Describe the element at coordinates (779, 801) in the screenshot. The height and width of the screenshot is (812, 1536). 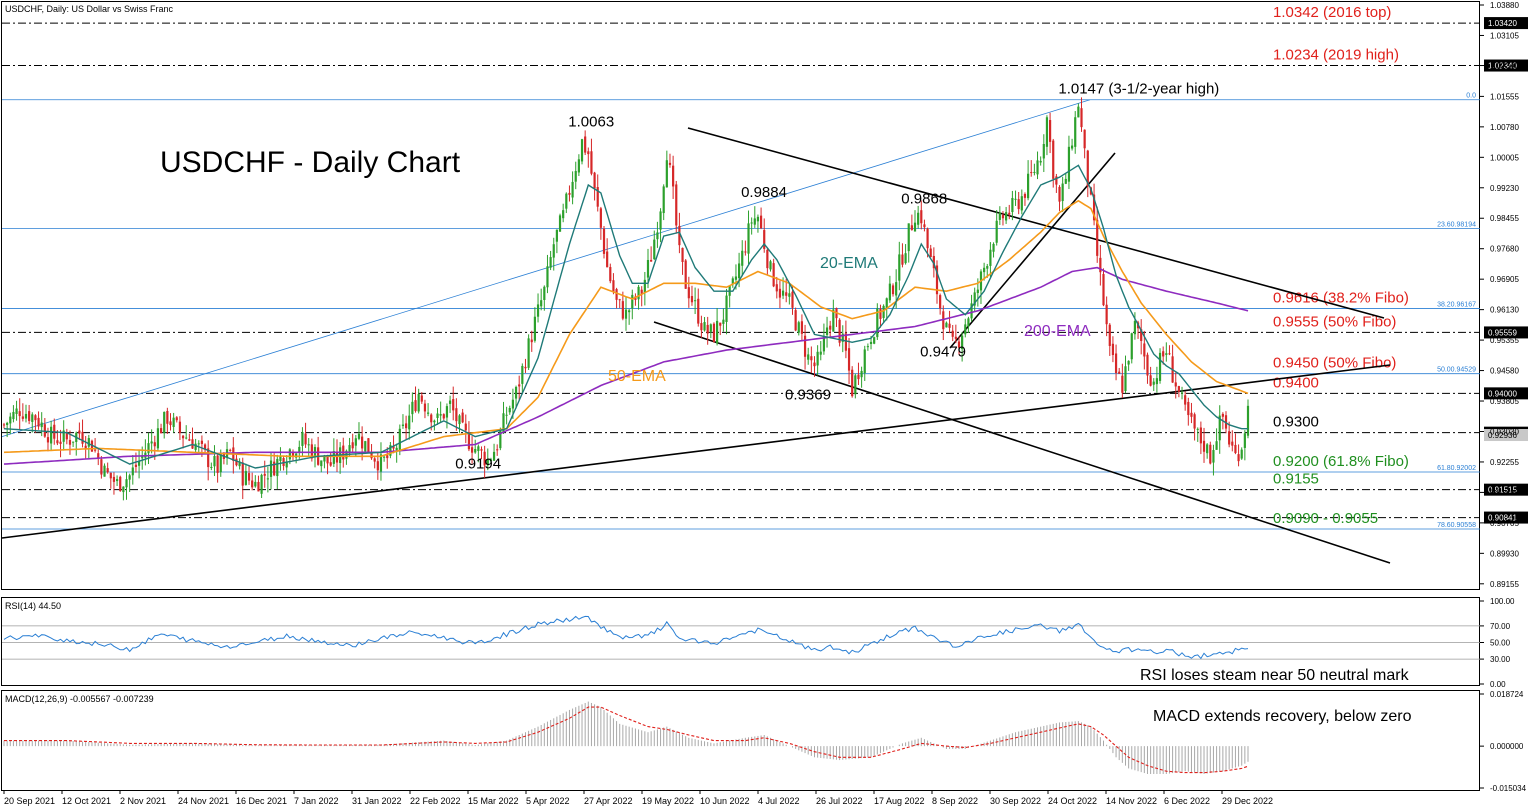
I see `x-tick-label: 4 Jul 2022` at that location.